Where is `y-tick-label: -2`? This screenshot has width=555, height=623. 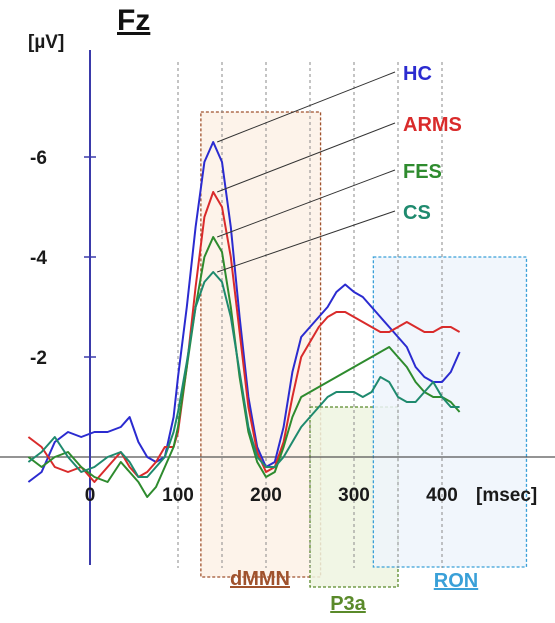 y-tick-label: -2 is located at coordinates (38, 358).